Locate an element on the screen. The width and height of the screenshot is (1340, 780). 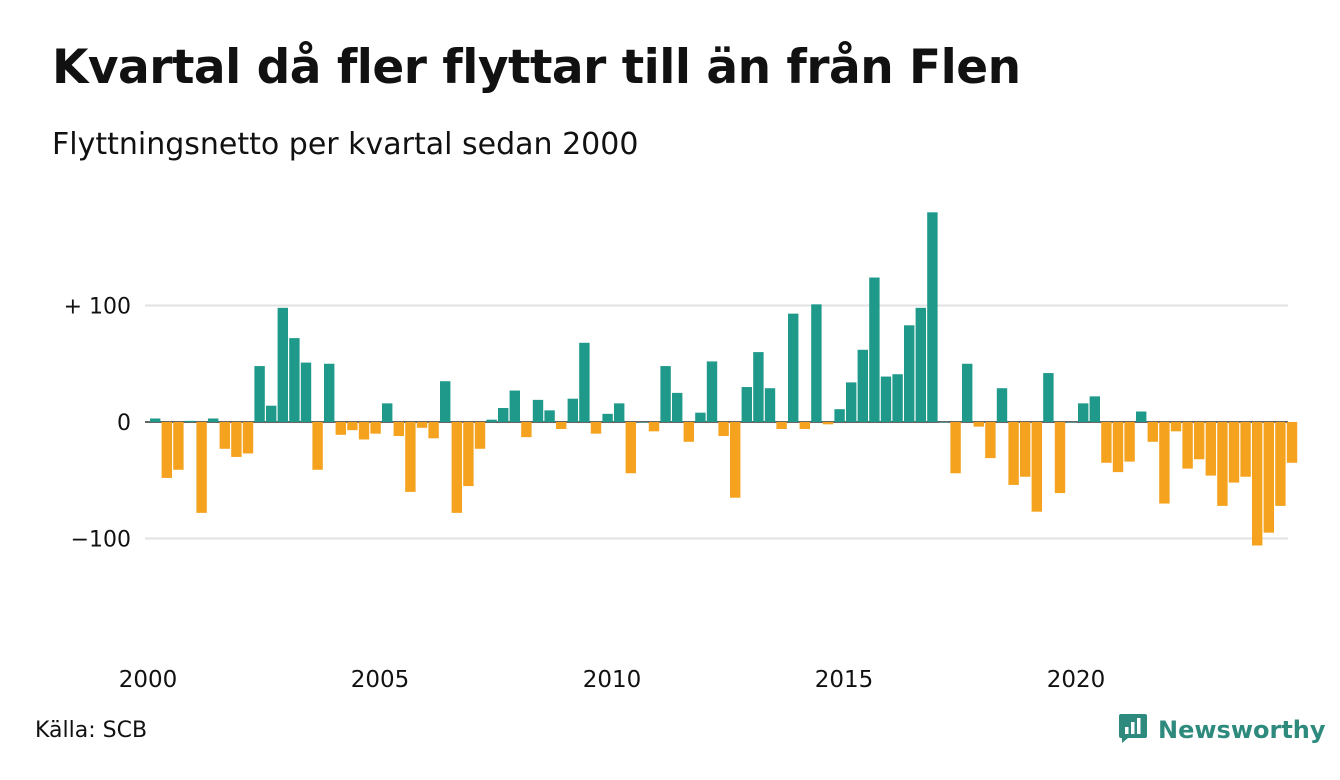
x-axis-labels: 2000 2005 2010 2015 2020 is located at coordinates (612, 680).